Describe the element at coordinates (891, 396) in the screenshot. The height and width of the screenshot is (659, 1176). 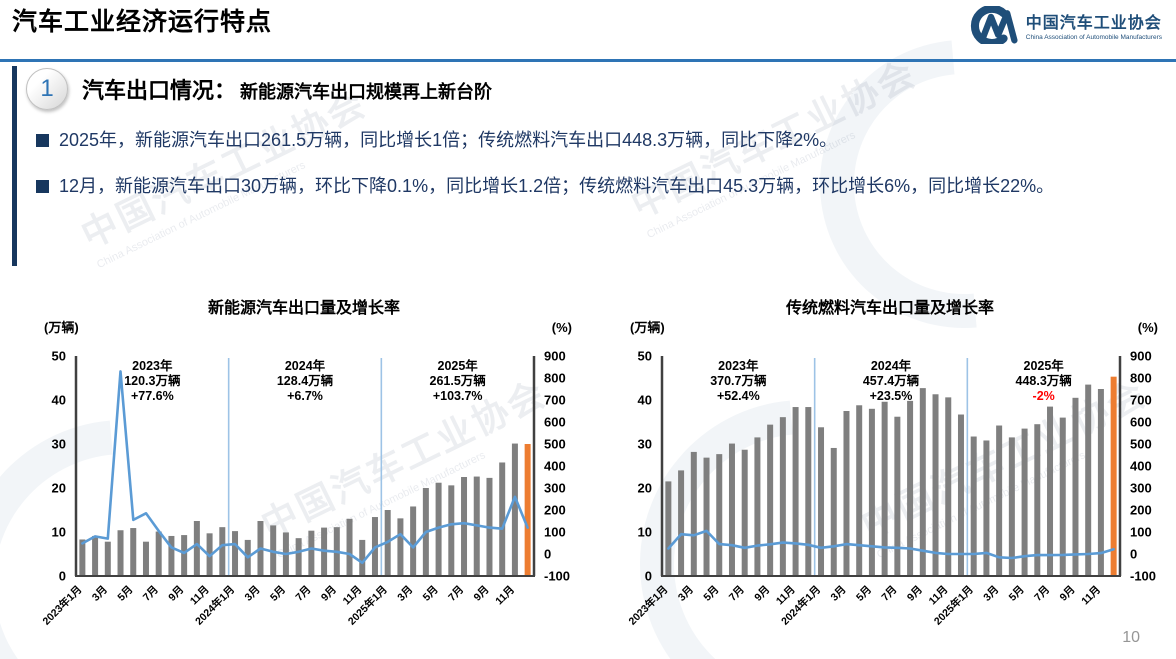
I see `annotation-growth: +23.5%` at that location.